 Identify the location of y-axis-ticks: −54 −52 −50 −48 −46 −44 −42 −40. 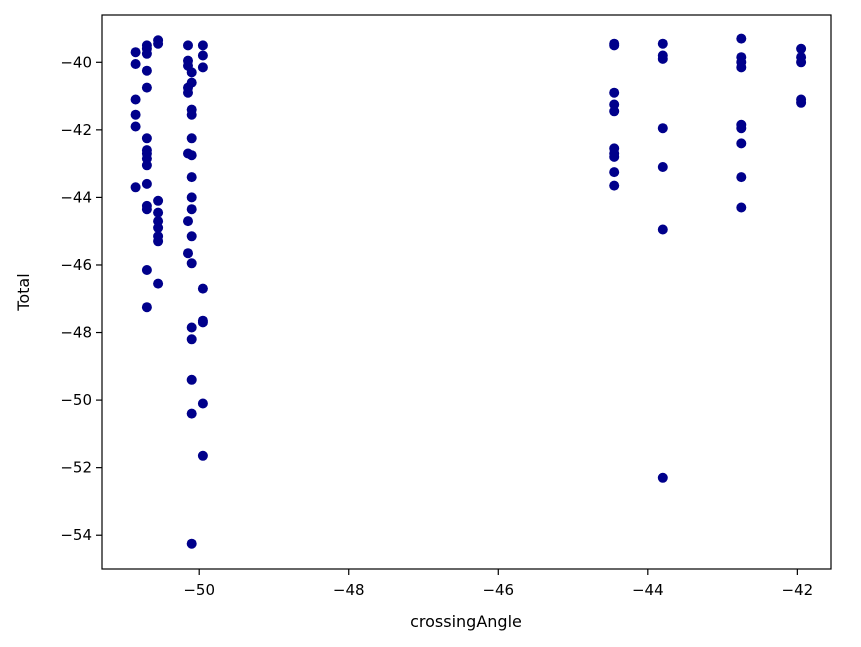
(81, 298).